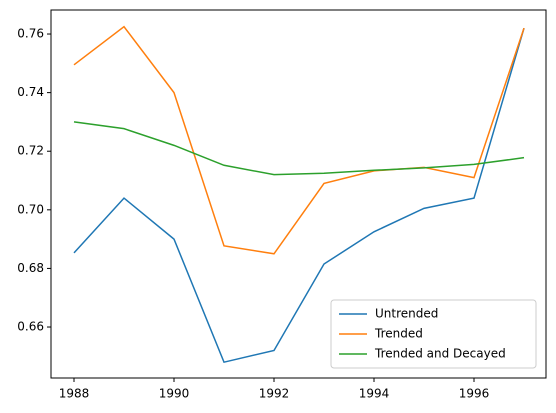  I want to click on legend-label: Untrended, so click(406, 314).